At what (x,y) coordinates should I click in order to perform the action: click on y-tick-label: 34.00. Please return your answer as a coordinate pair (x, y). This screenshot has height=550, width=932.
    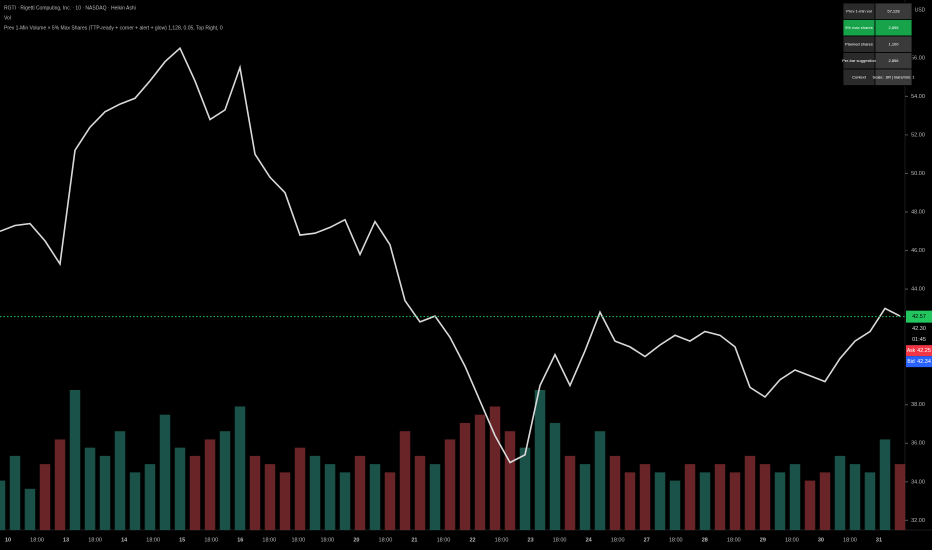
    Looking at the image, I should click on (918, 482).